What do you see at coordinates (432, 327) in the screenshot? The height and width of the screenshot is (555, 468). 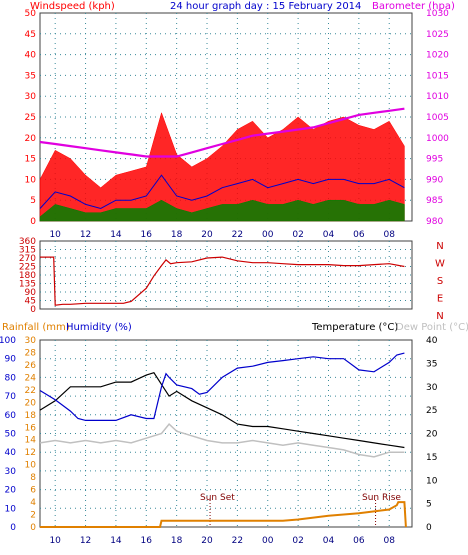 I see `dewpoint-title: Dew Point (°C)` at bounding box center [432, 327].